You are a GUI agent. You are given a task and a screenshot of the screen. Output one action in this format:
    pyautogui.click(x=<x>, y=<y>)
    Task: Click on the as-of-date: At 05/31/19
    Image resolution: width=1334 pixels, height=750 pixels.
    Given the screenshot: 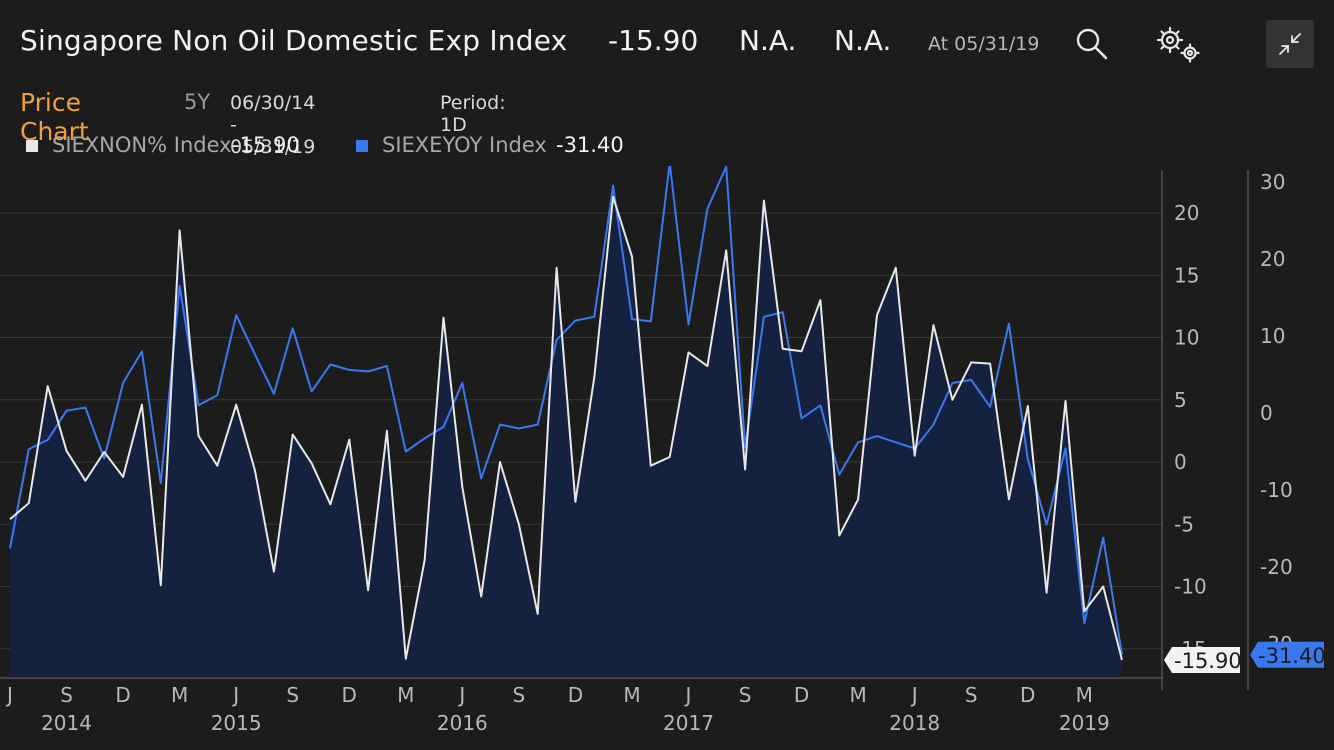 What is the action you would take?
    pyautogui.click(x=984, y=44)
    